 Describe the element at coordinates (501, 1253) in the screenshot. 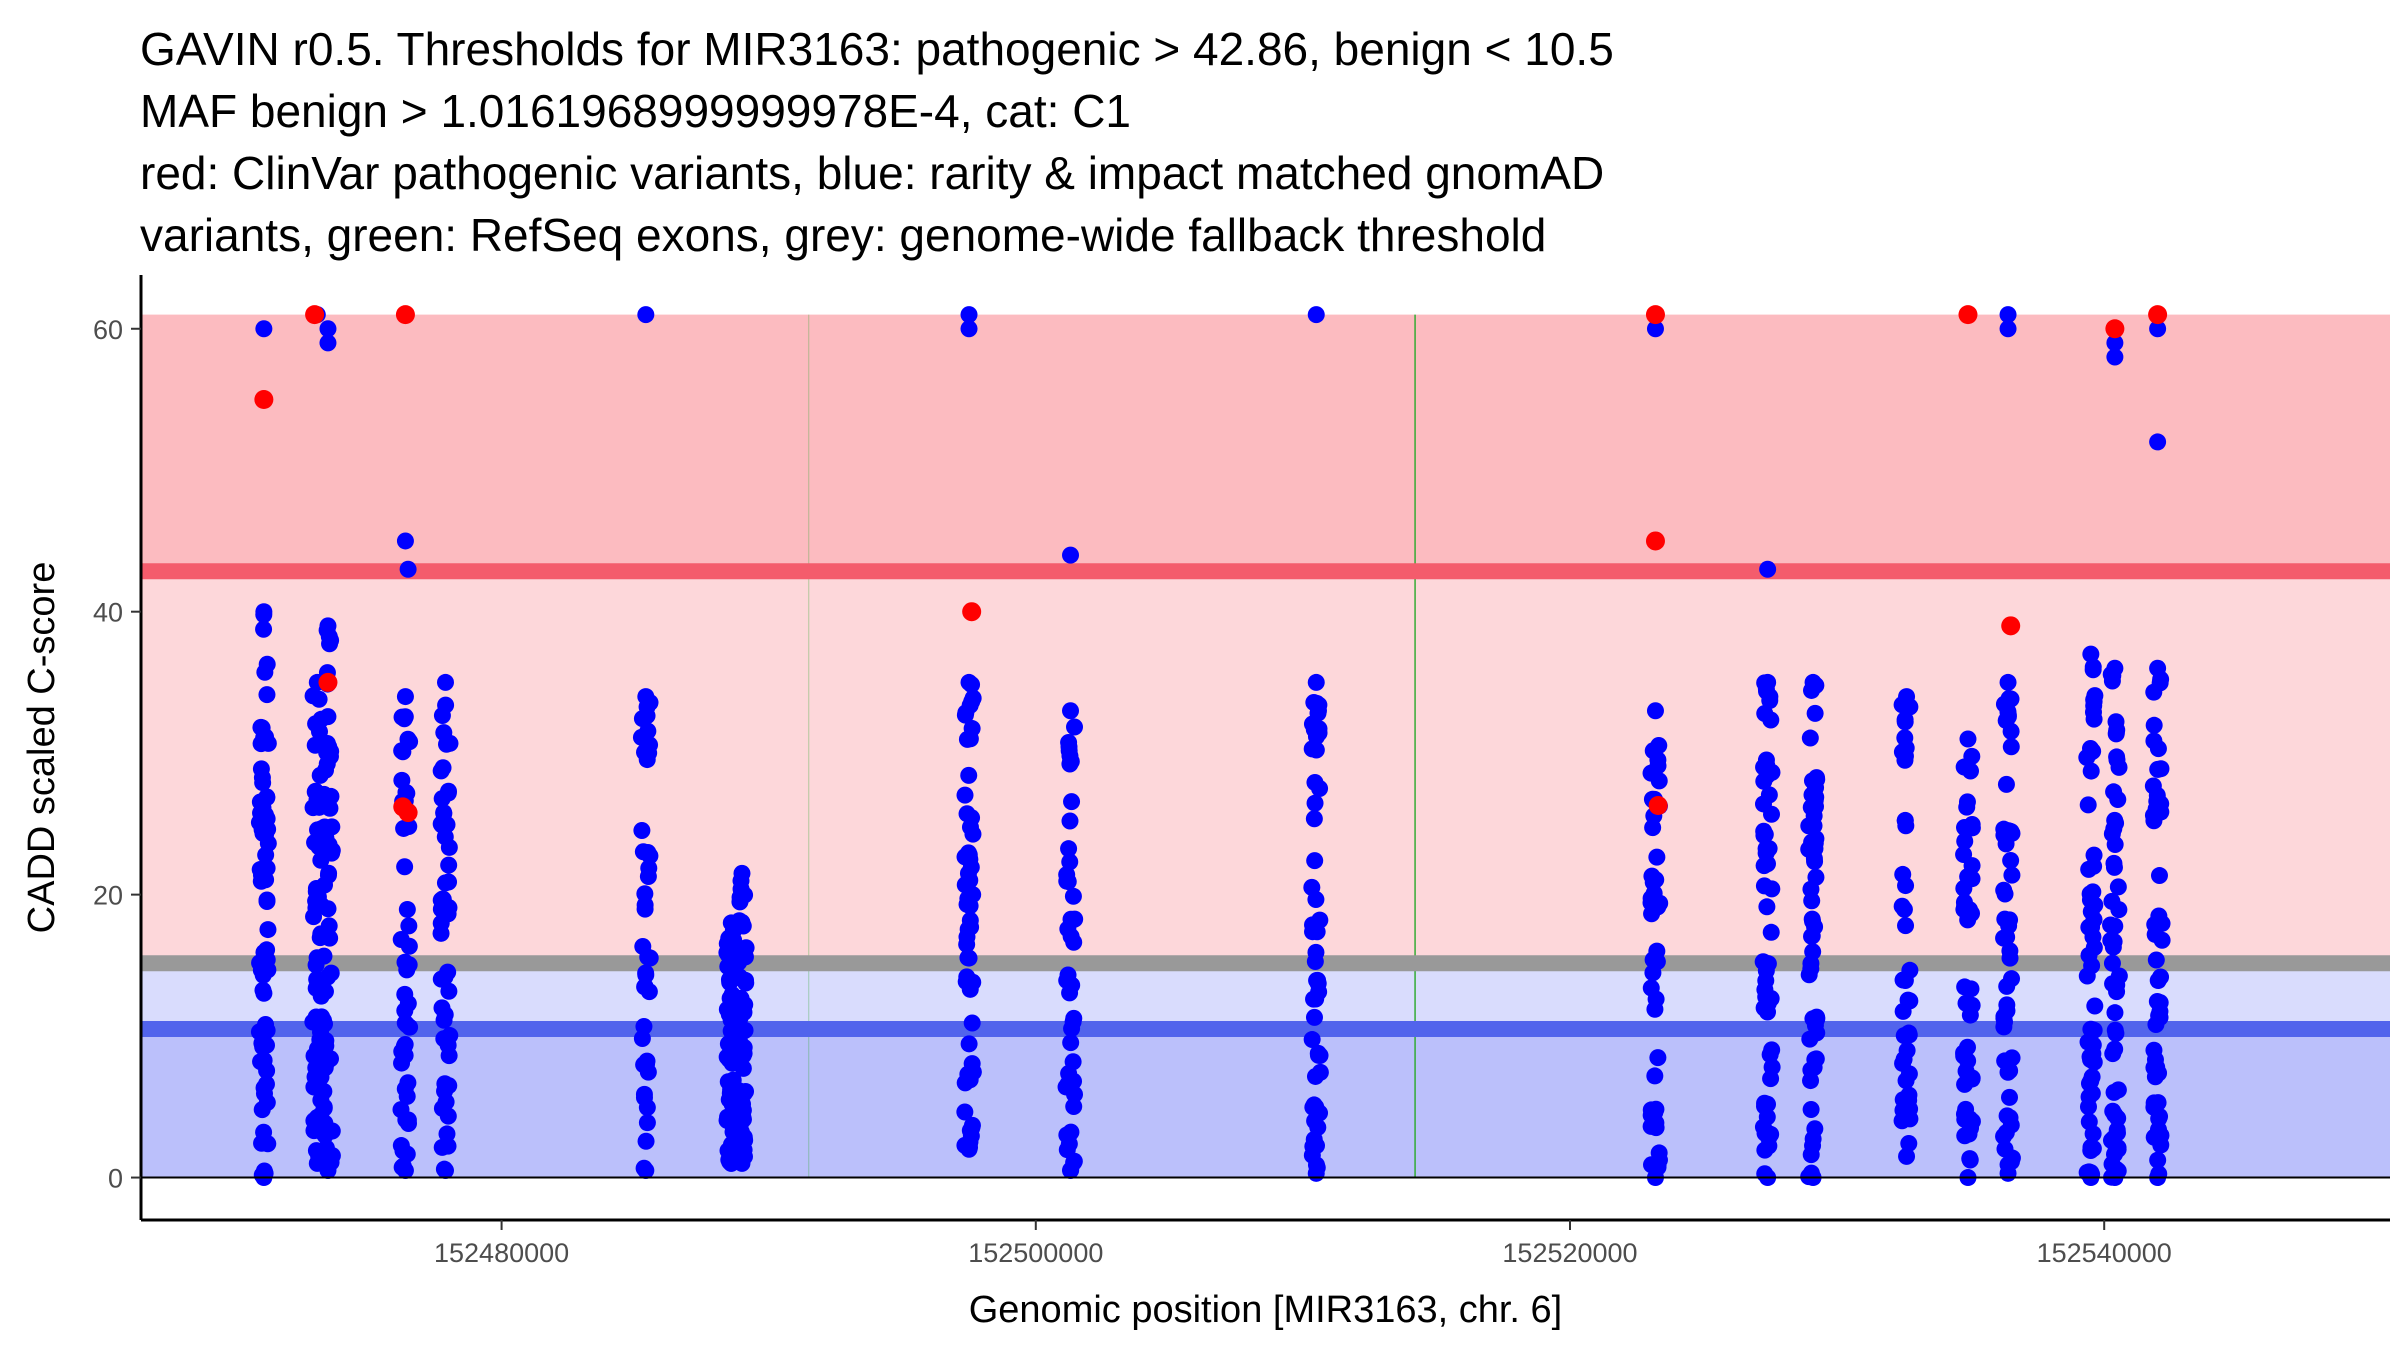

I see `x-tick-label: 152480000` at that location.